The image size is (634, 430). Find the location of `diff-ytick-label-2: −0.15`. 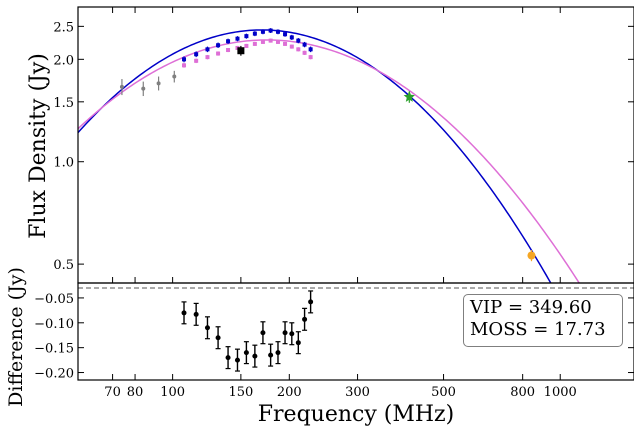

diff-ytick-label-2: −0.15 is located at coordinates (54, 349).